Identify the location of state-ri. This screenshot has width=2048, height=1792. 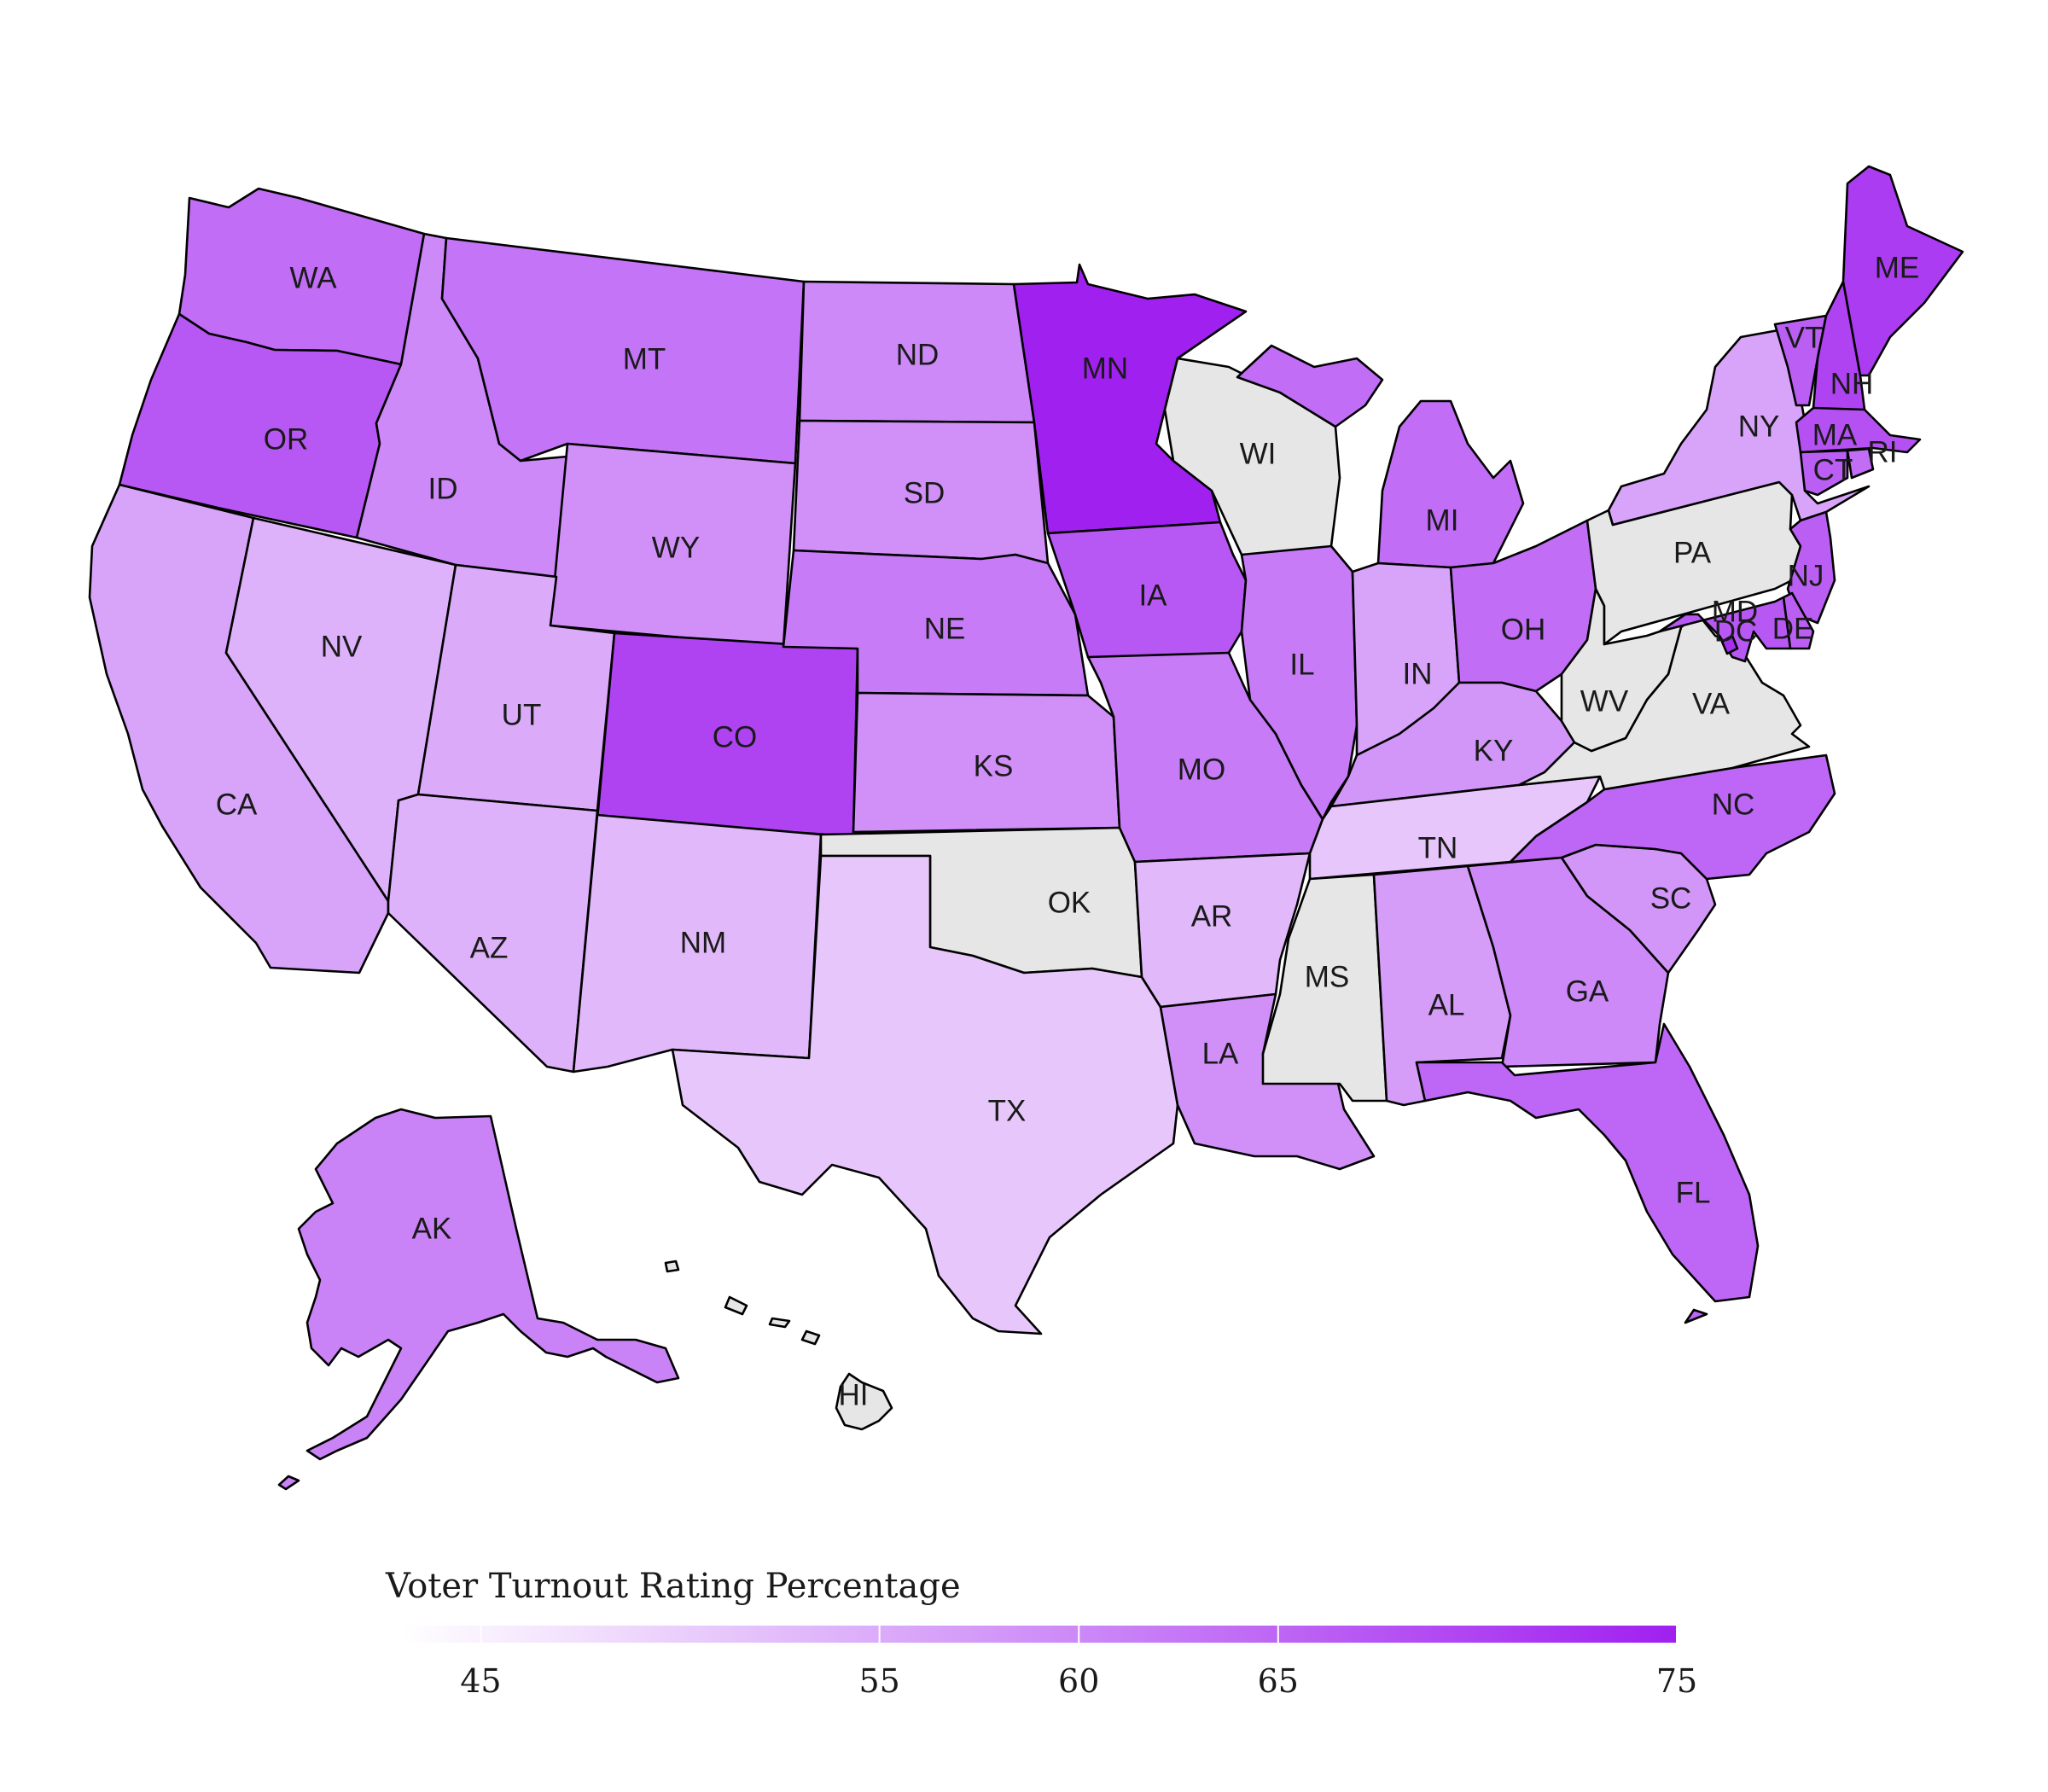
(1861, 464).